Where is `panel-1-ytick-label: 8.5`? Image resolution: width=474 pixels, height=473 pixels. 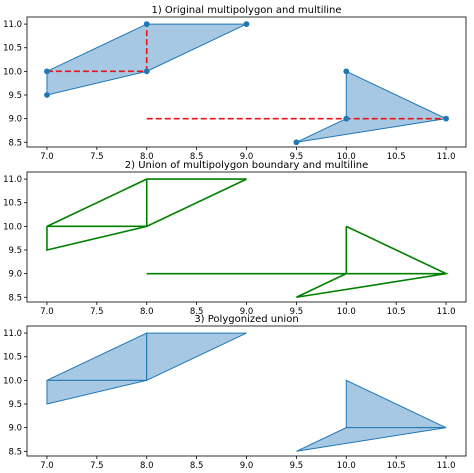
panel-1-ytick-label: 8.5 is located at coordinates (15, 143).